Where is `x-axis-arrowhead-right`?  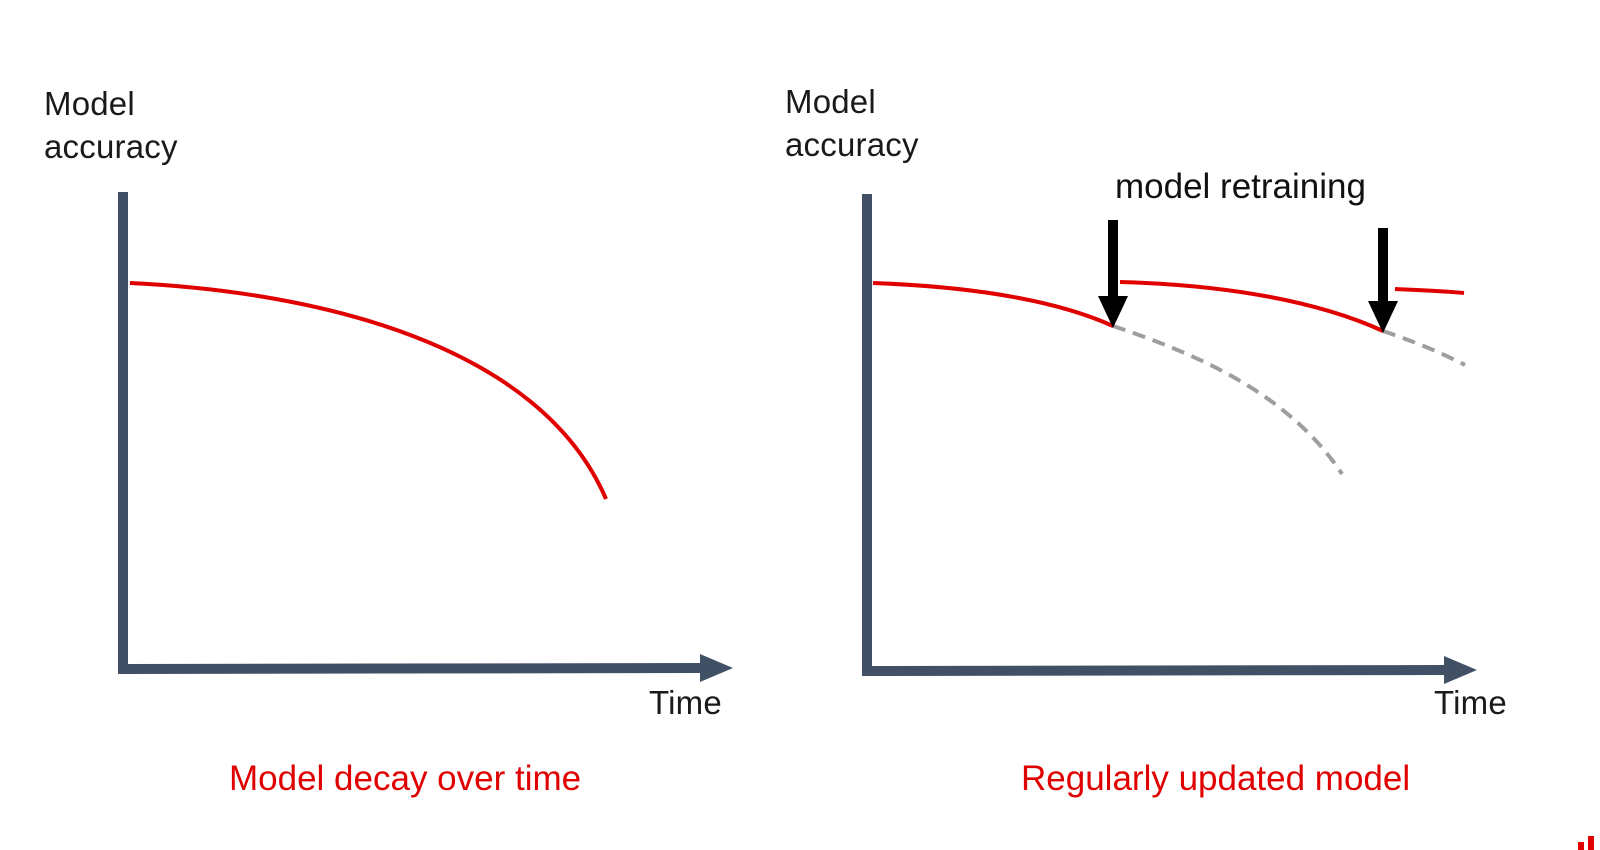 x-axis-arrowhead-right is located at coordinates (1460, 670).